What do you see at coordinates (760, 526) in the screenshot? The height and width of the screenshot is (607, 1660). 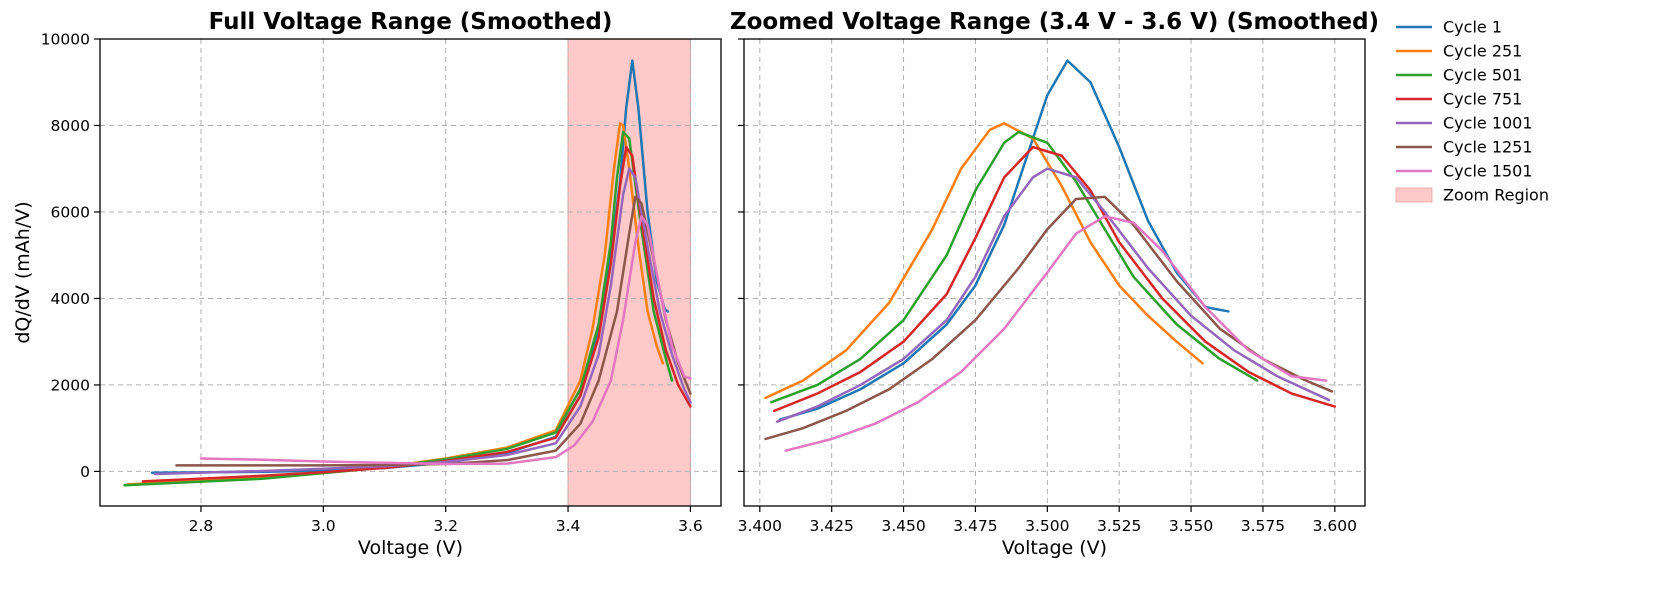 I see `x-tick-label: 3.400` at bounding box center [760, 526].